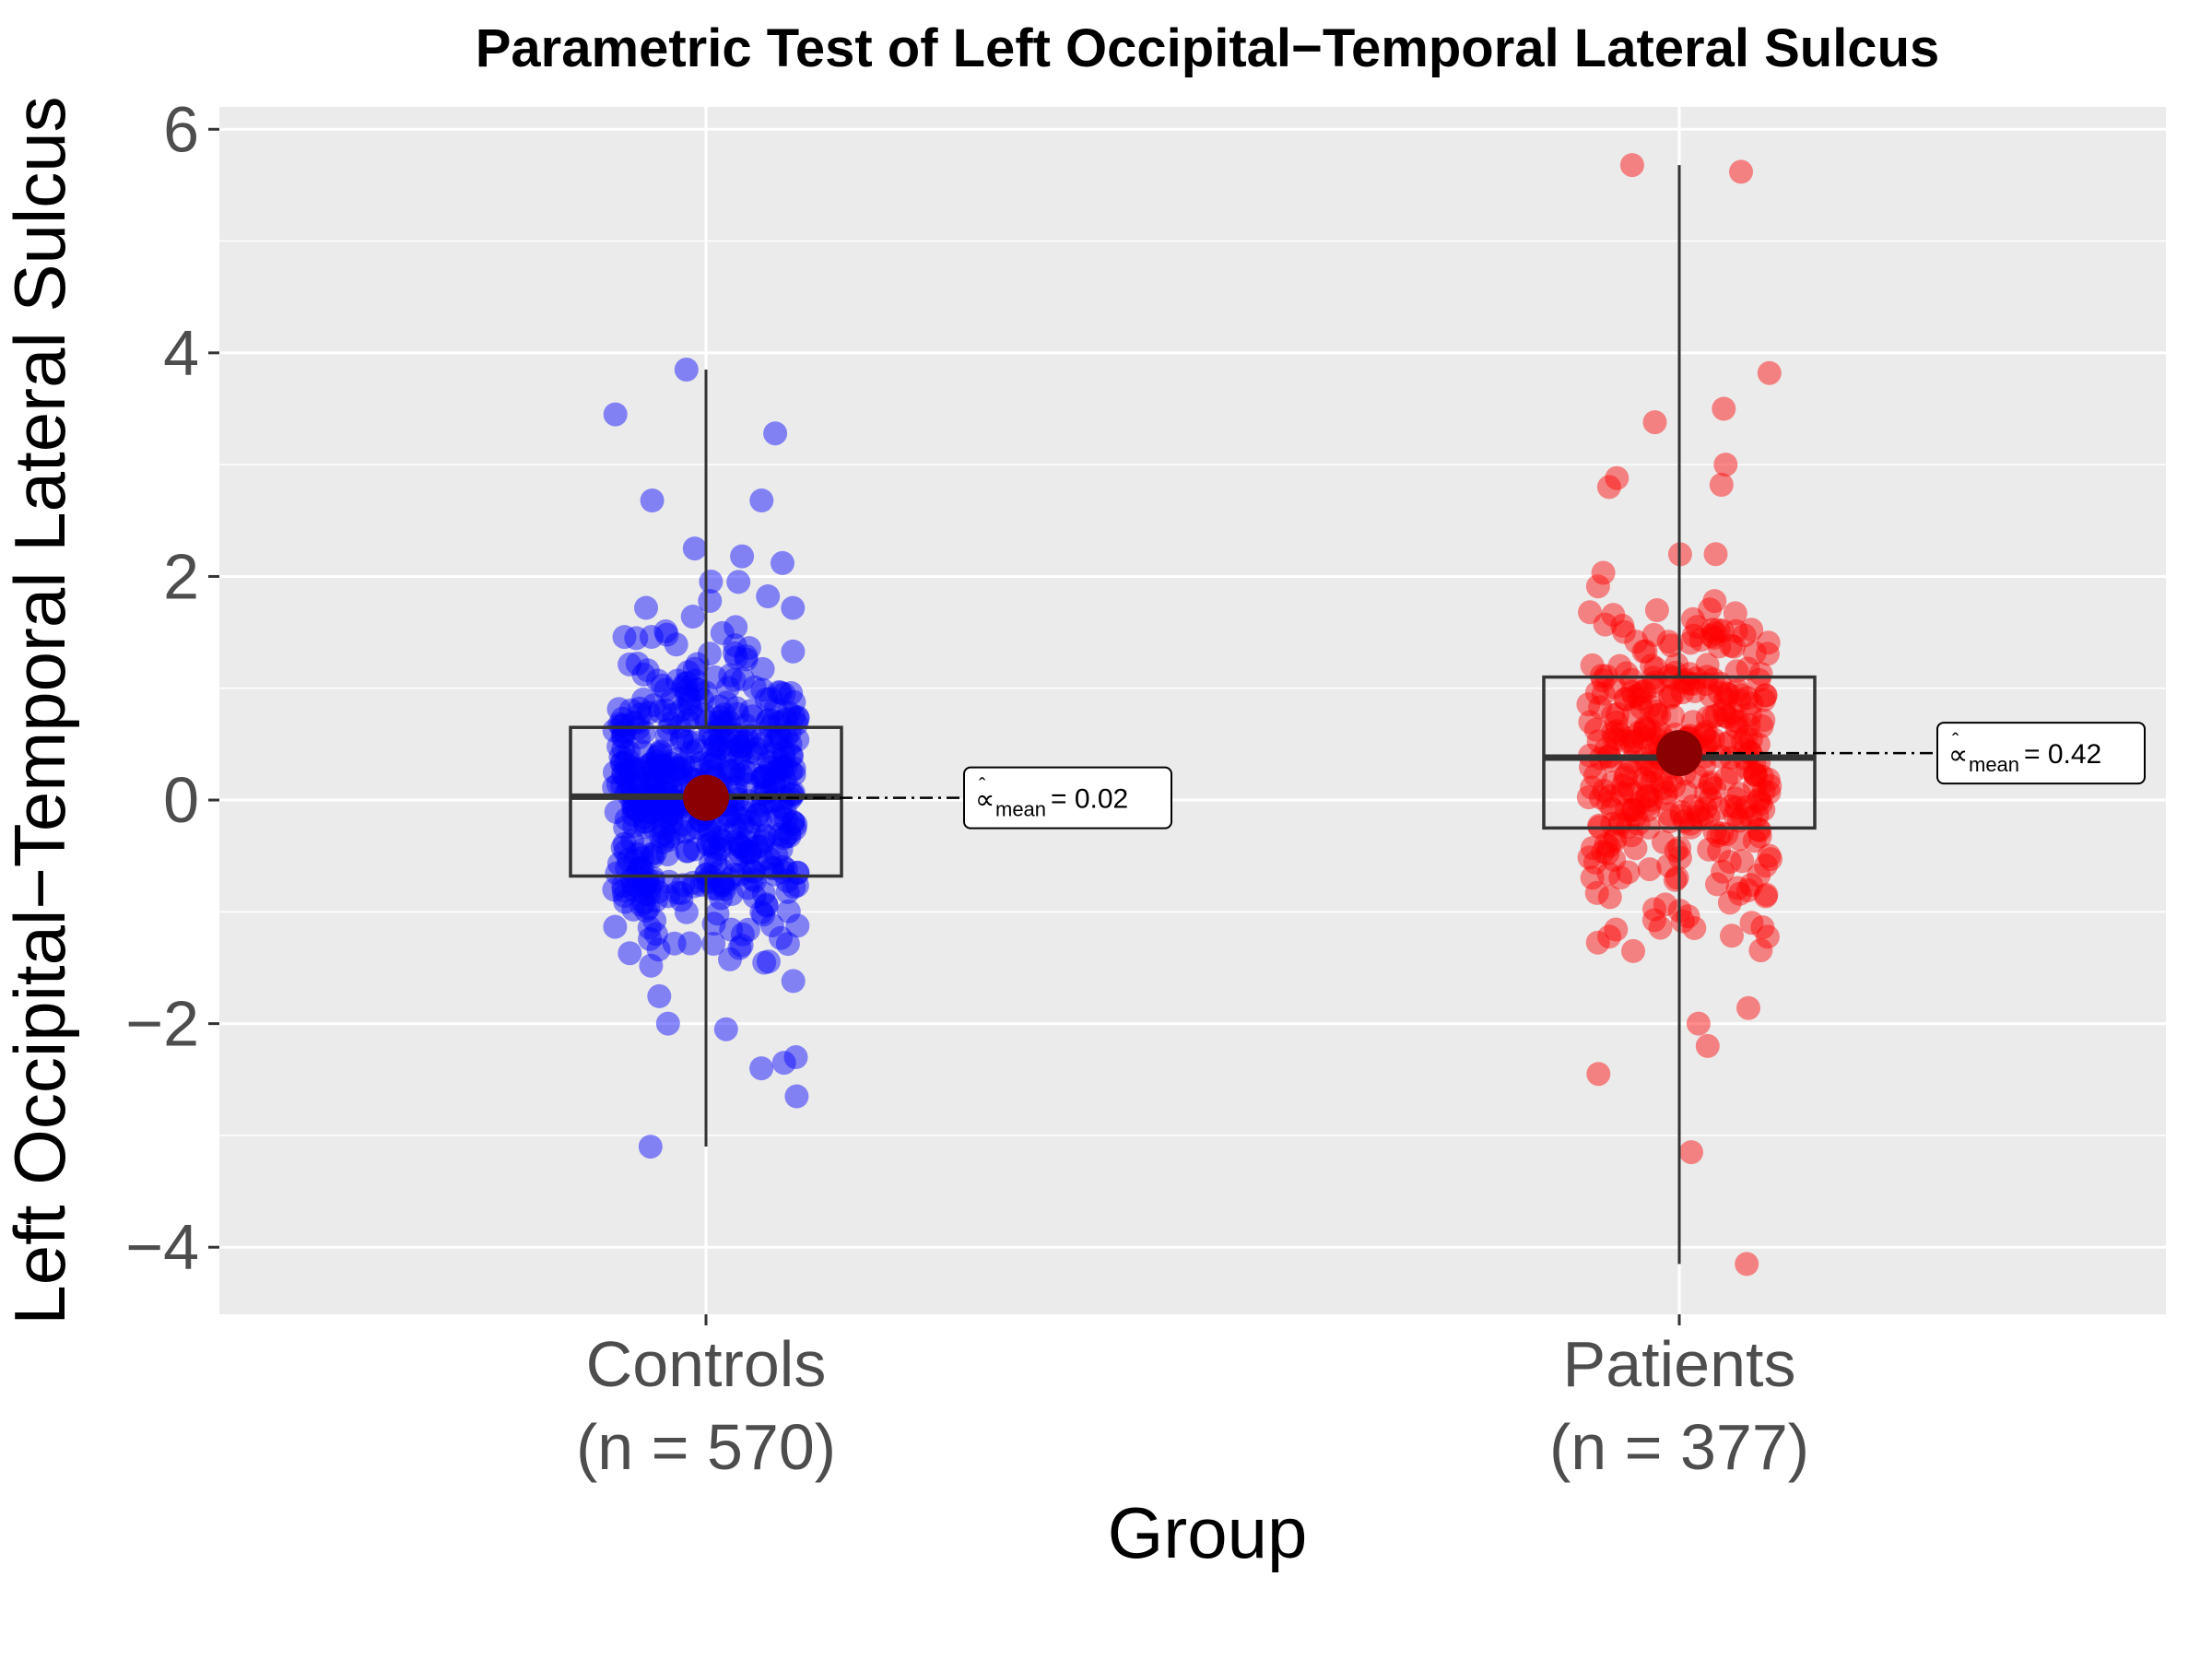 This screenshot has height=1659, width=2212. I want to click on y-axis-title: Left Occipital−Temporal Lateral Sulcus, so click(40, 710).